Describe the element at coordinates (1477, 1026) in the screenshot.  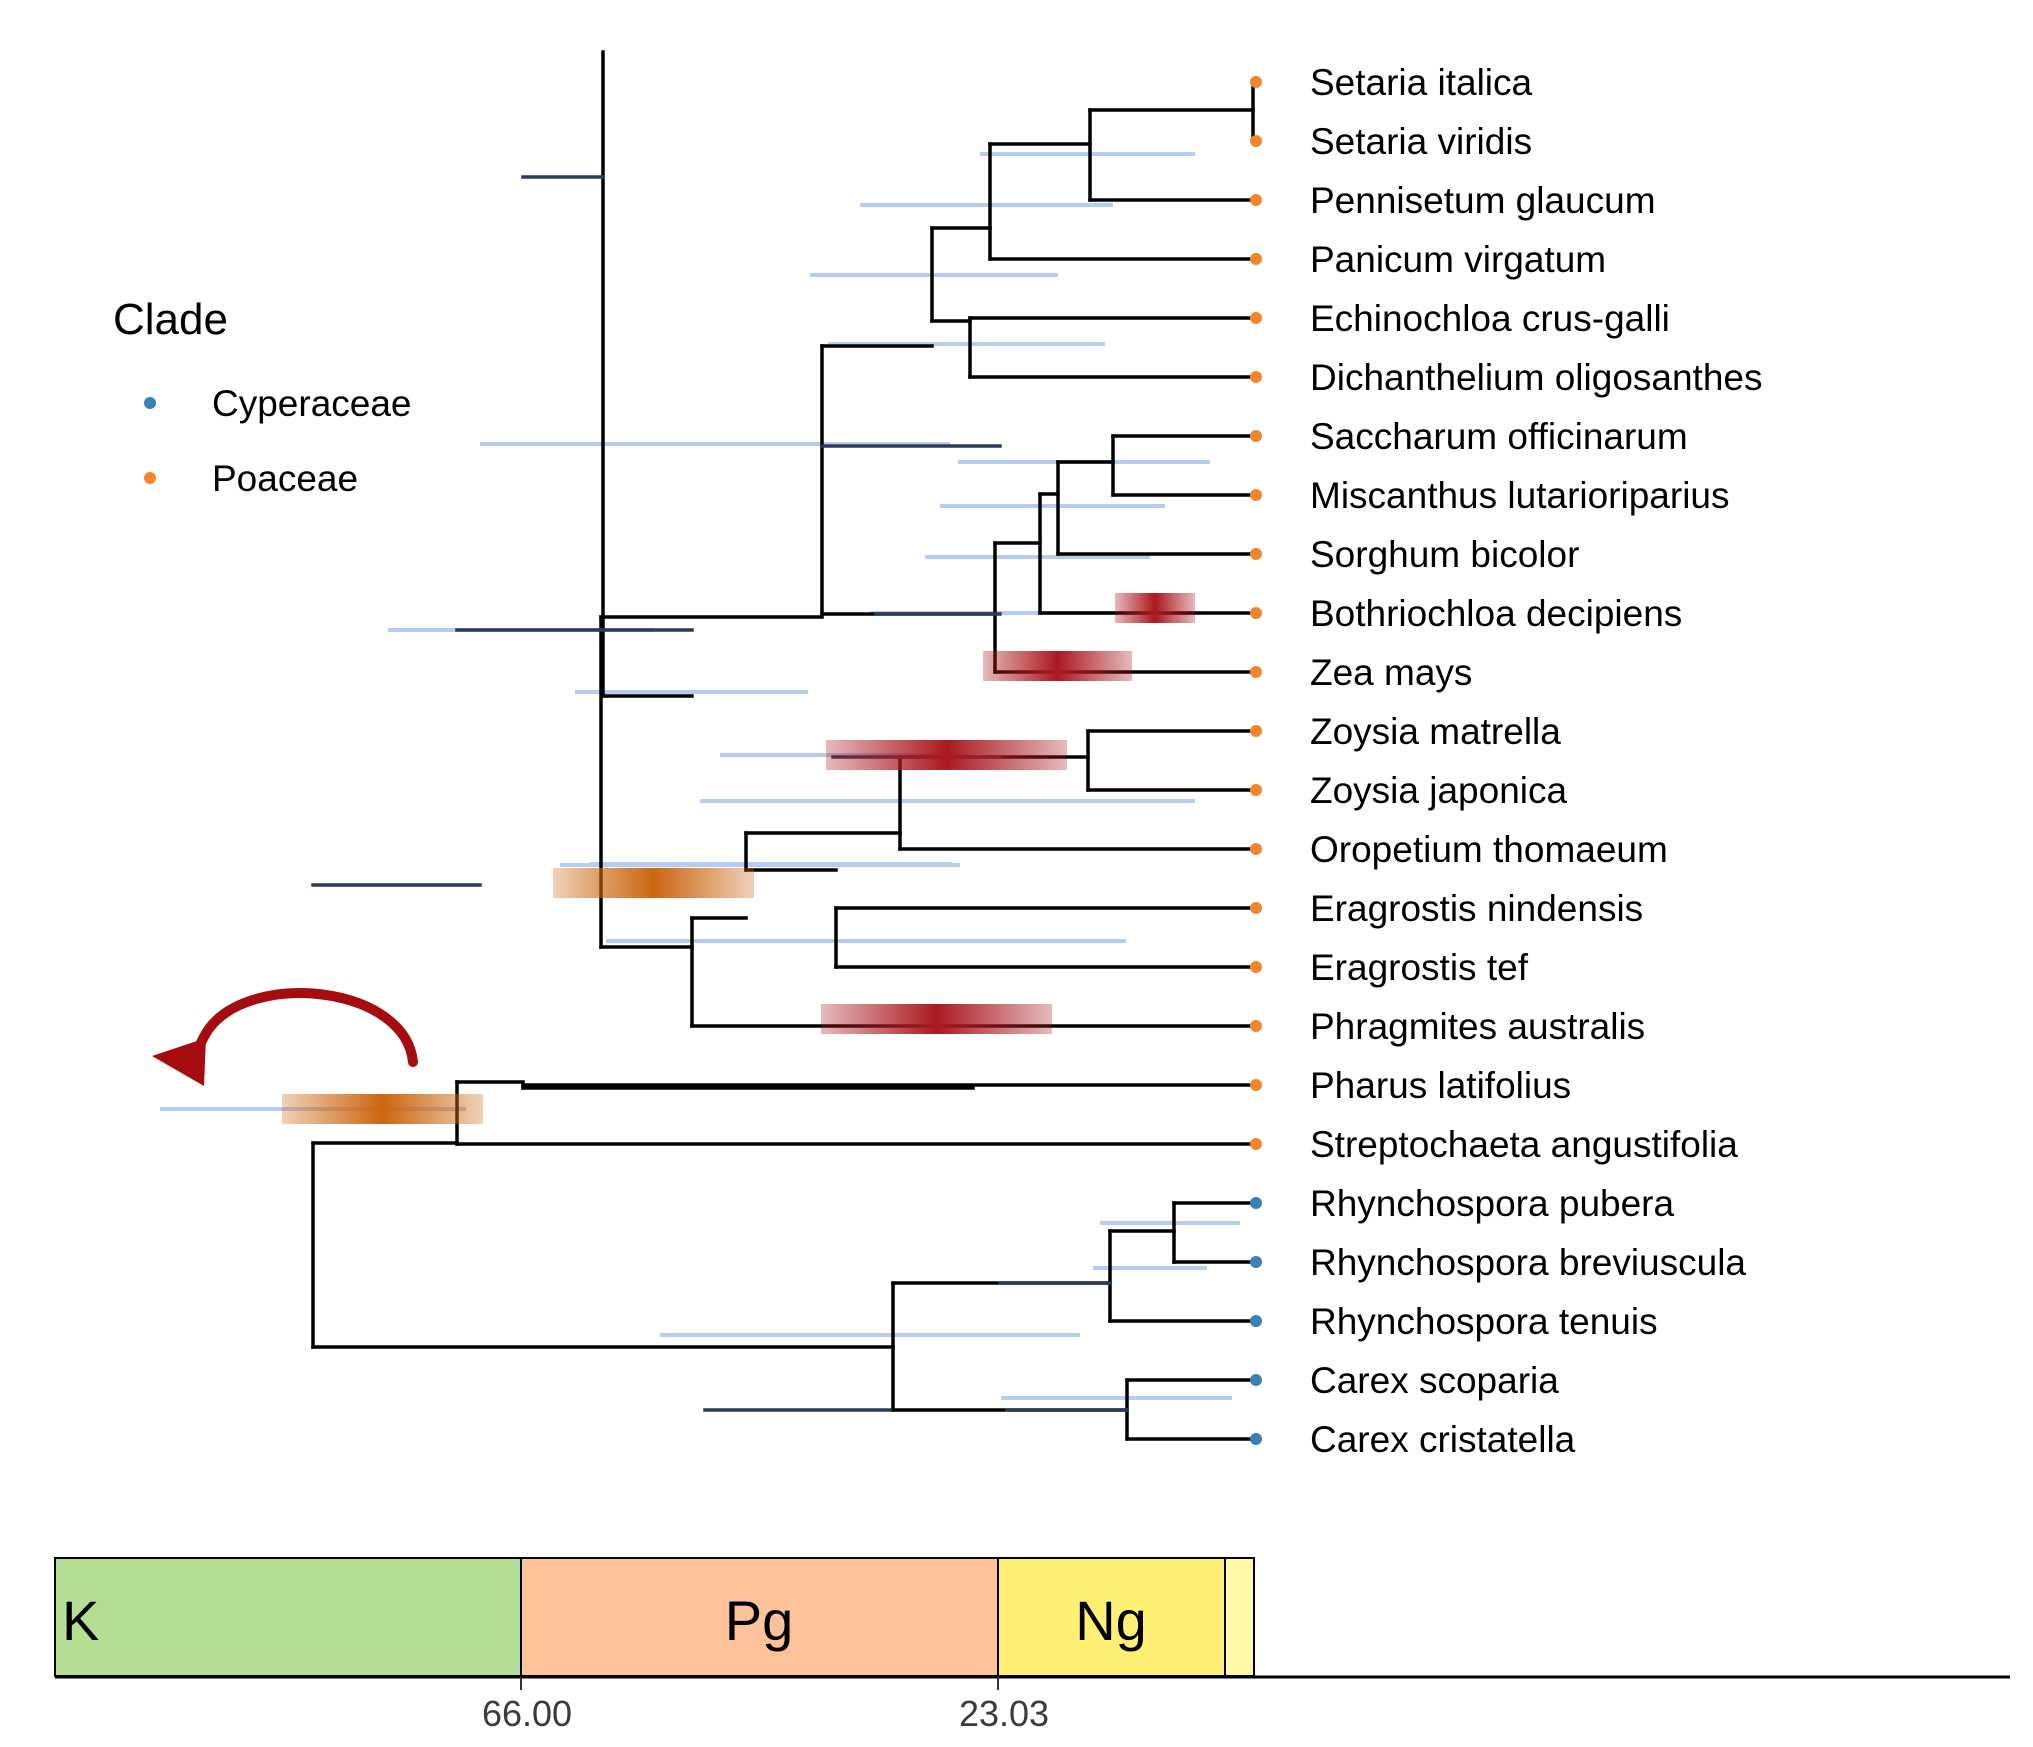
I see `tip-label: Phragmites australis` at that location.